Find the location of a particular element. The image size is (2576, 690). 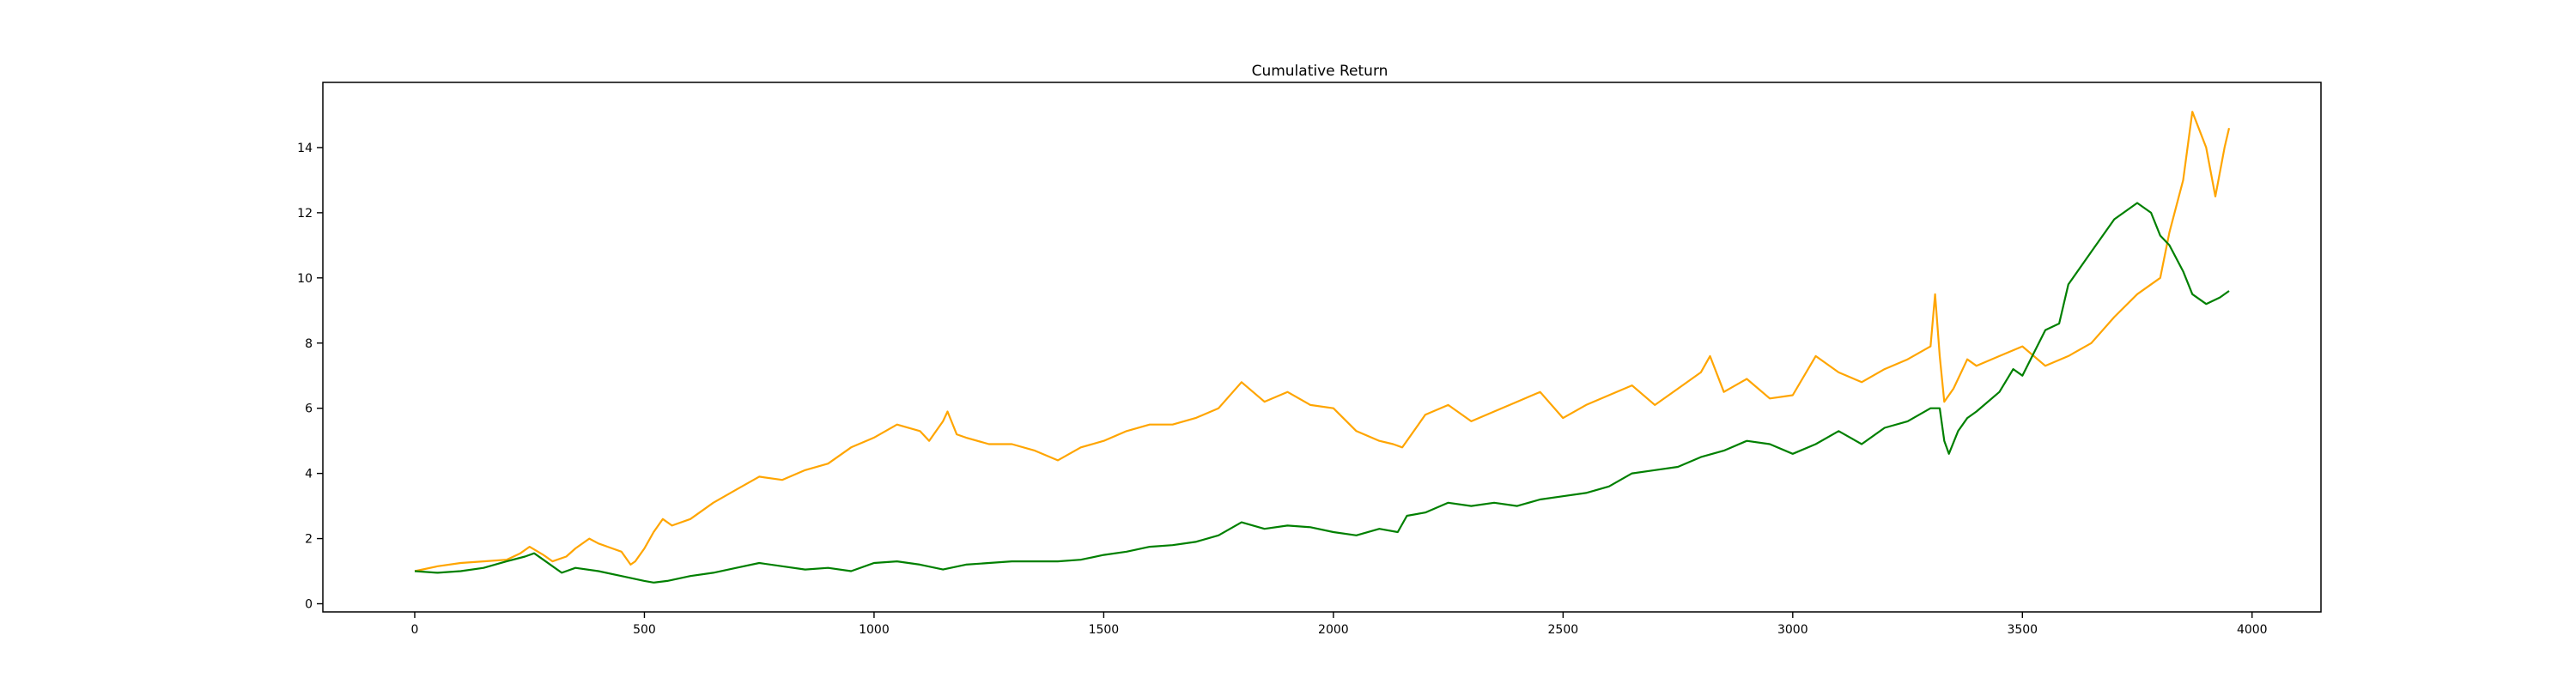

x-tick-label: 2500 is located at coordinates (1564, 630).